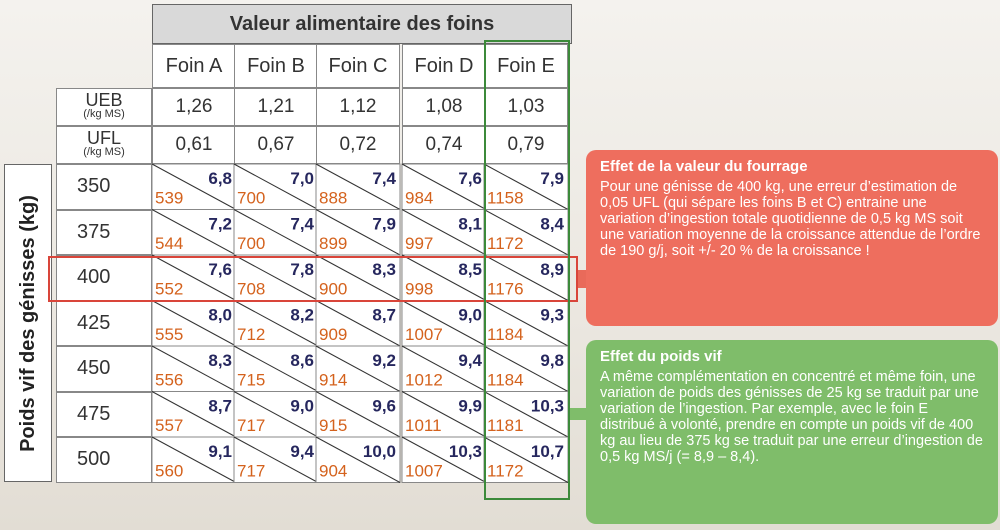 Image resolution: width=1000 pixels, height=530 pixels. I want to click on ingestion-value: 9,1, so click(220, 451).